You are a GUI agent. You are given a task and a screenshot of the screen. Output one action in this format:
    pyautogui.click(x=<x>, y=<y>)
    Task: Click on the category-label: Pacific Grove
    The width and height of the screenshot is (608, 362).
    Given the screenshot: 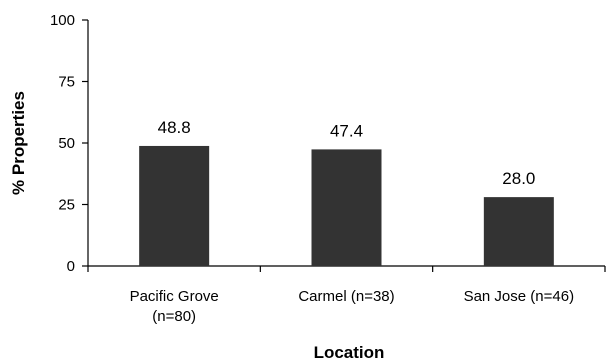 What is the action you would take?
    pyautogui.click(x=174, y=296)
    